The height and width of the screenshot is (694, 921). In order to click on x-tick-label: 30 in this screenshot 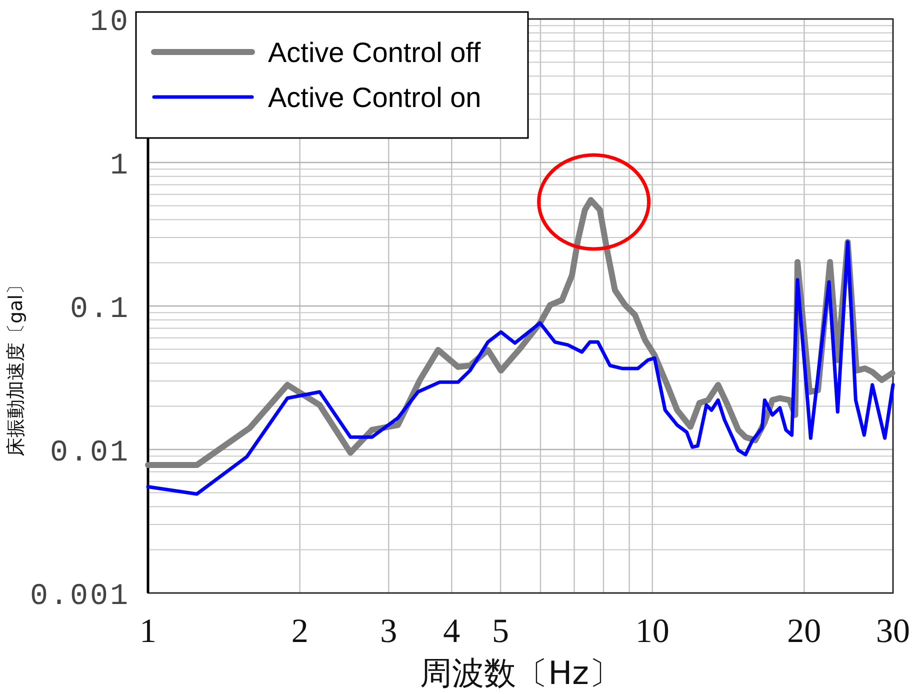, I will do `click(893, 631)`.